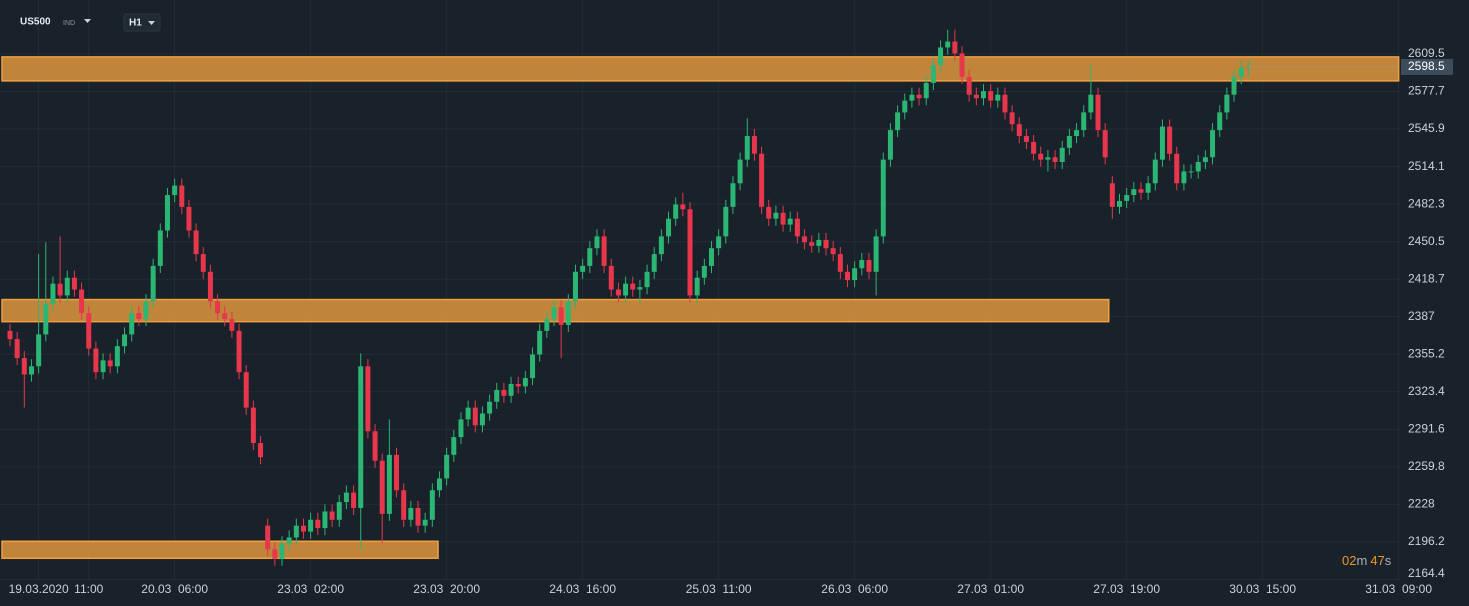 Image resolution: width=1469 pixels, height=606 pixels. What do you see at coordinates (1426, 53) in the screenshot?
I see `y-tick-label: 2609.5` at bounding box center [1426, 53].